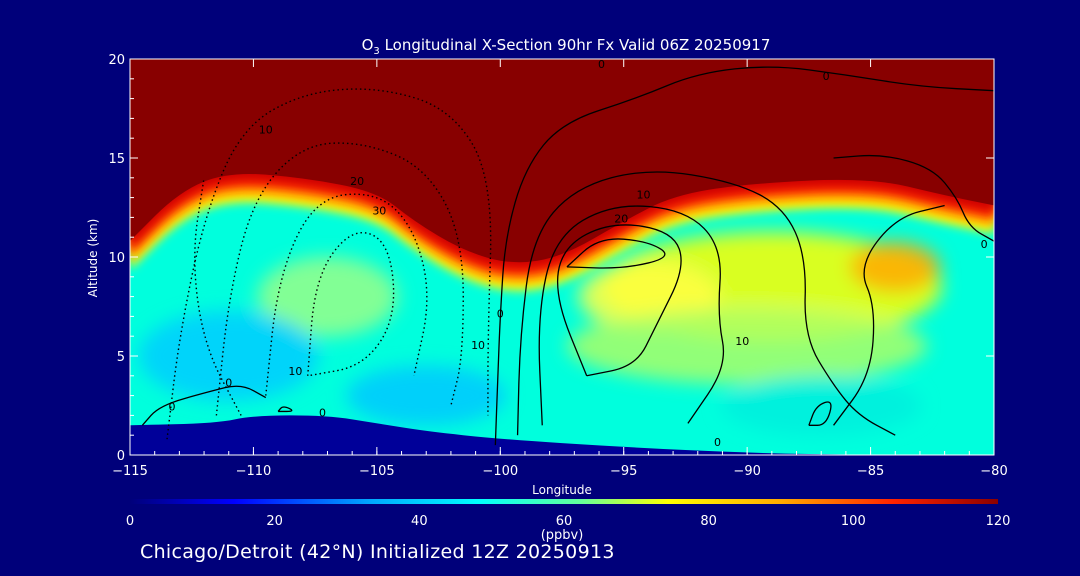 This screenshot has height=576, width=1080. I want to click on contour-0-east, so click(913, 198).